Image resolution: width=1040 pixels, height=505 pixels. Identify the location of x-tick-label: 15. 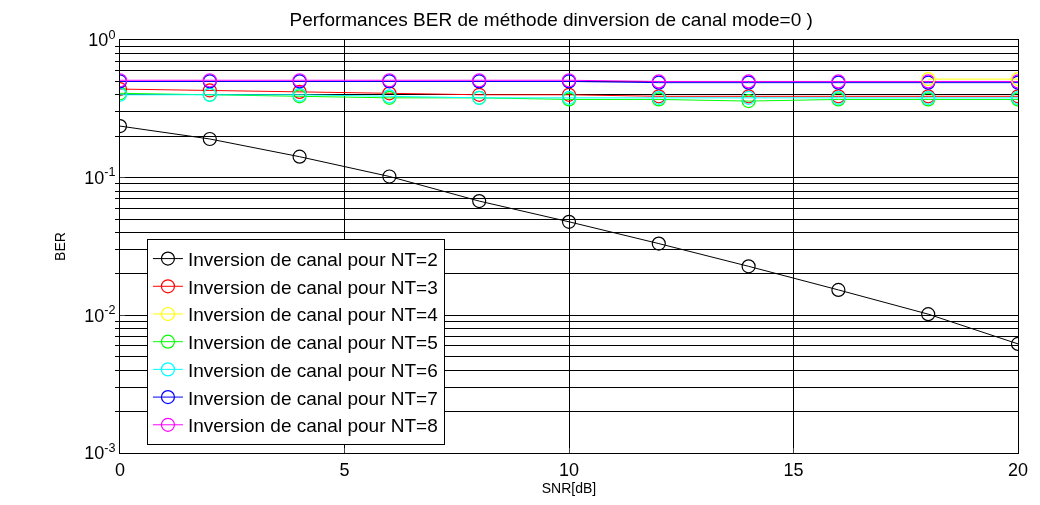
(793, 469).